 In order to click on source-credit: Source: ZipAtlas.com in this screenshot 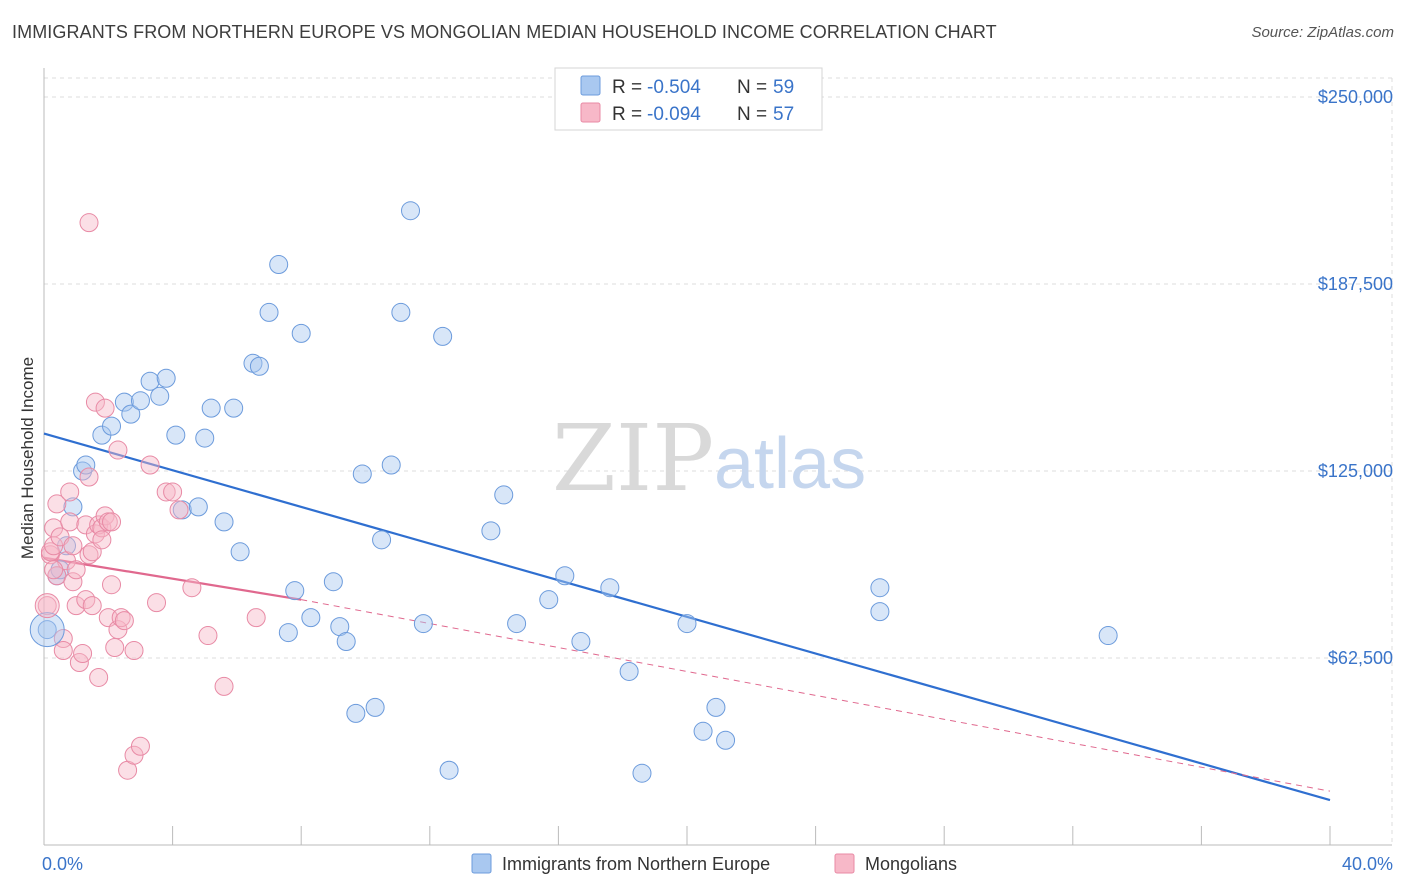, I will do `click(1322, 32)`.